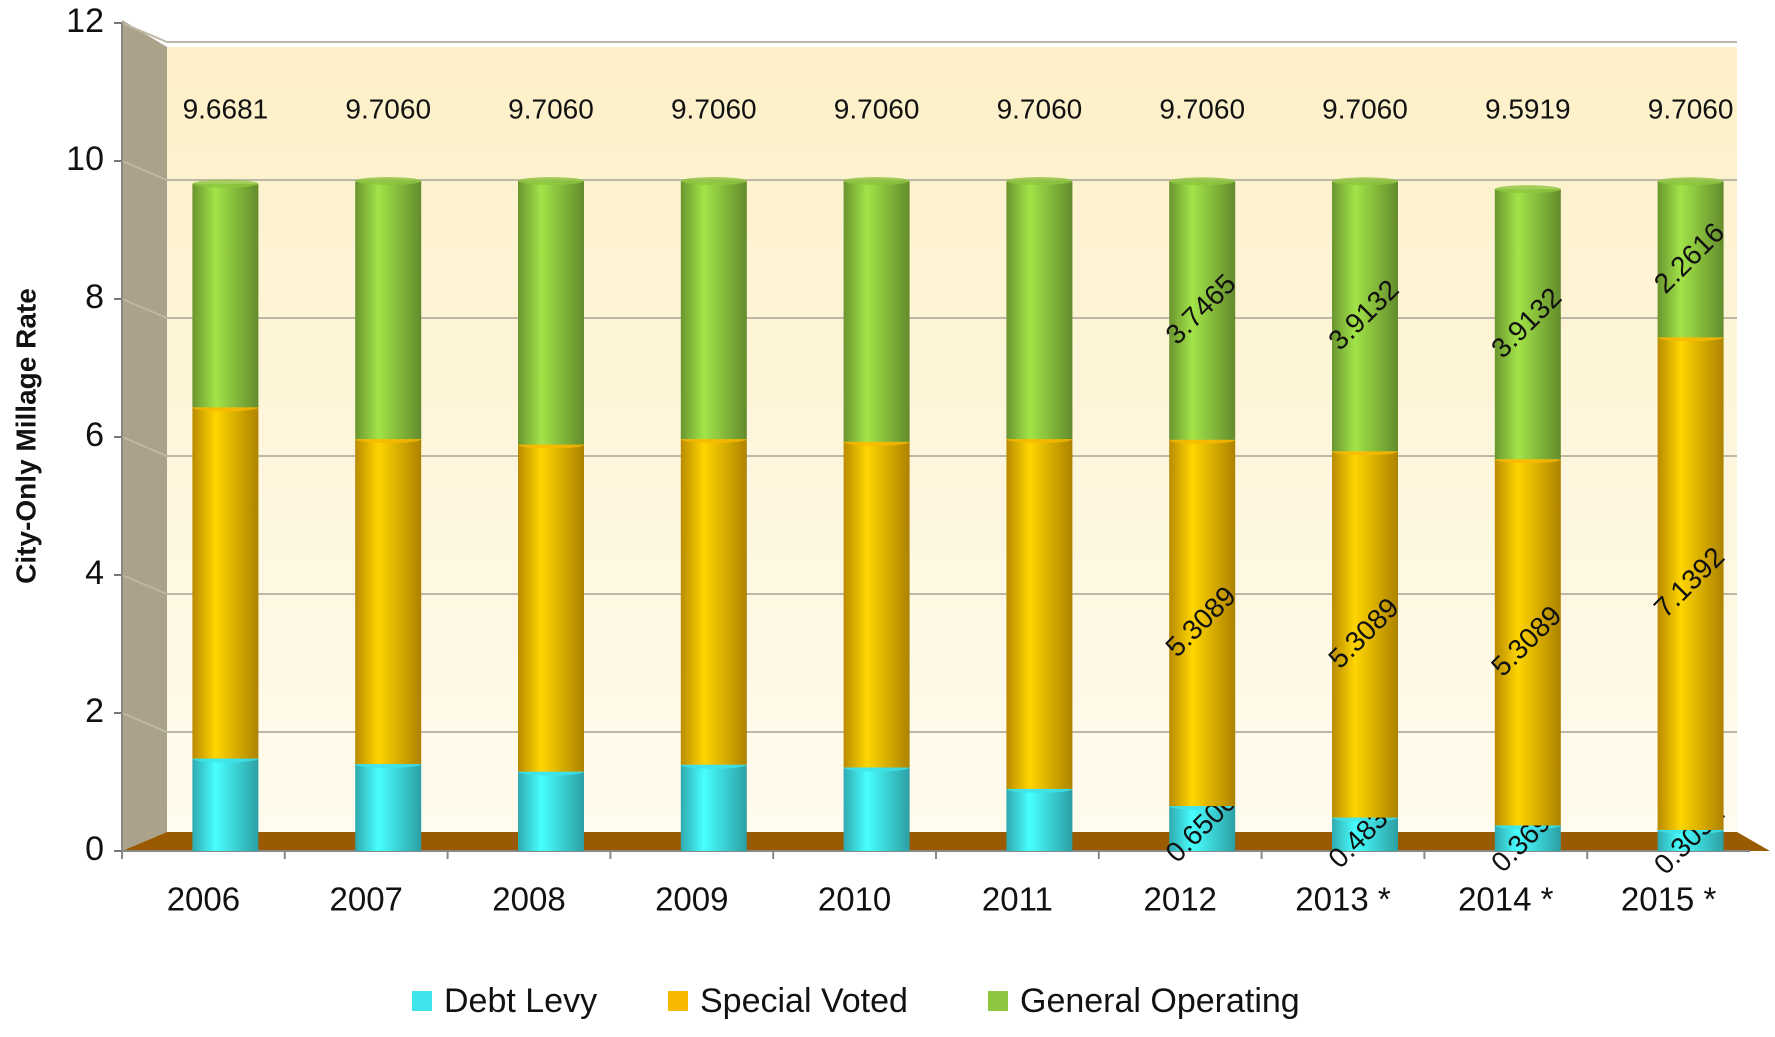 This screenshot has width=1775, height=1037. Describe the element at coordinates (94, 435) in the screenshot. I see `y-tick-label: 6` at that location.